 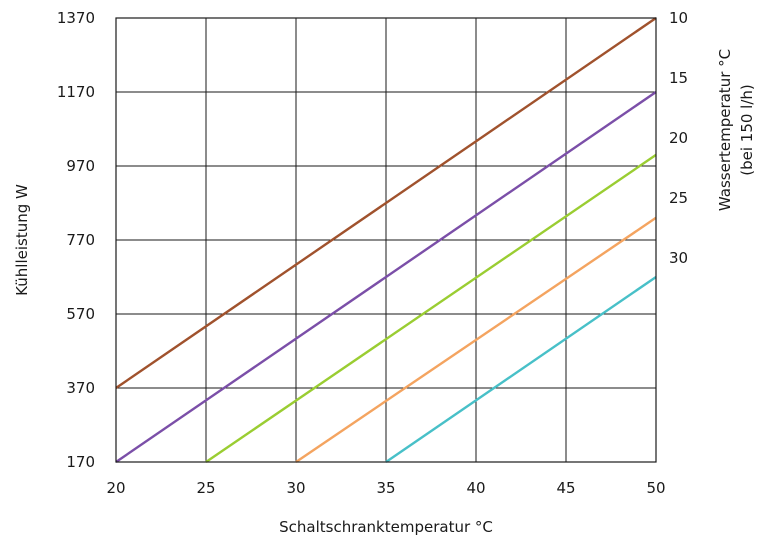 I want to click on x-tick-label: 20, so click(x=115, y=488).